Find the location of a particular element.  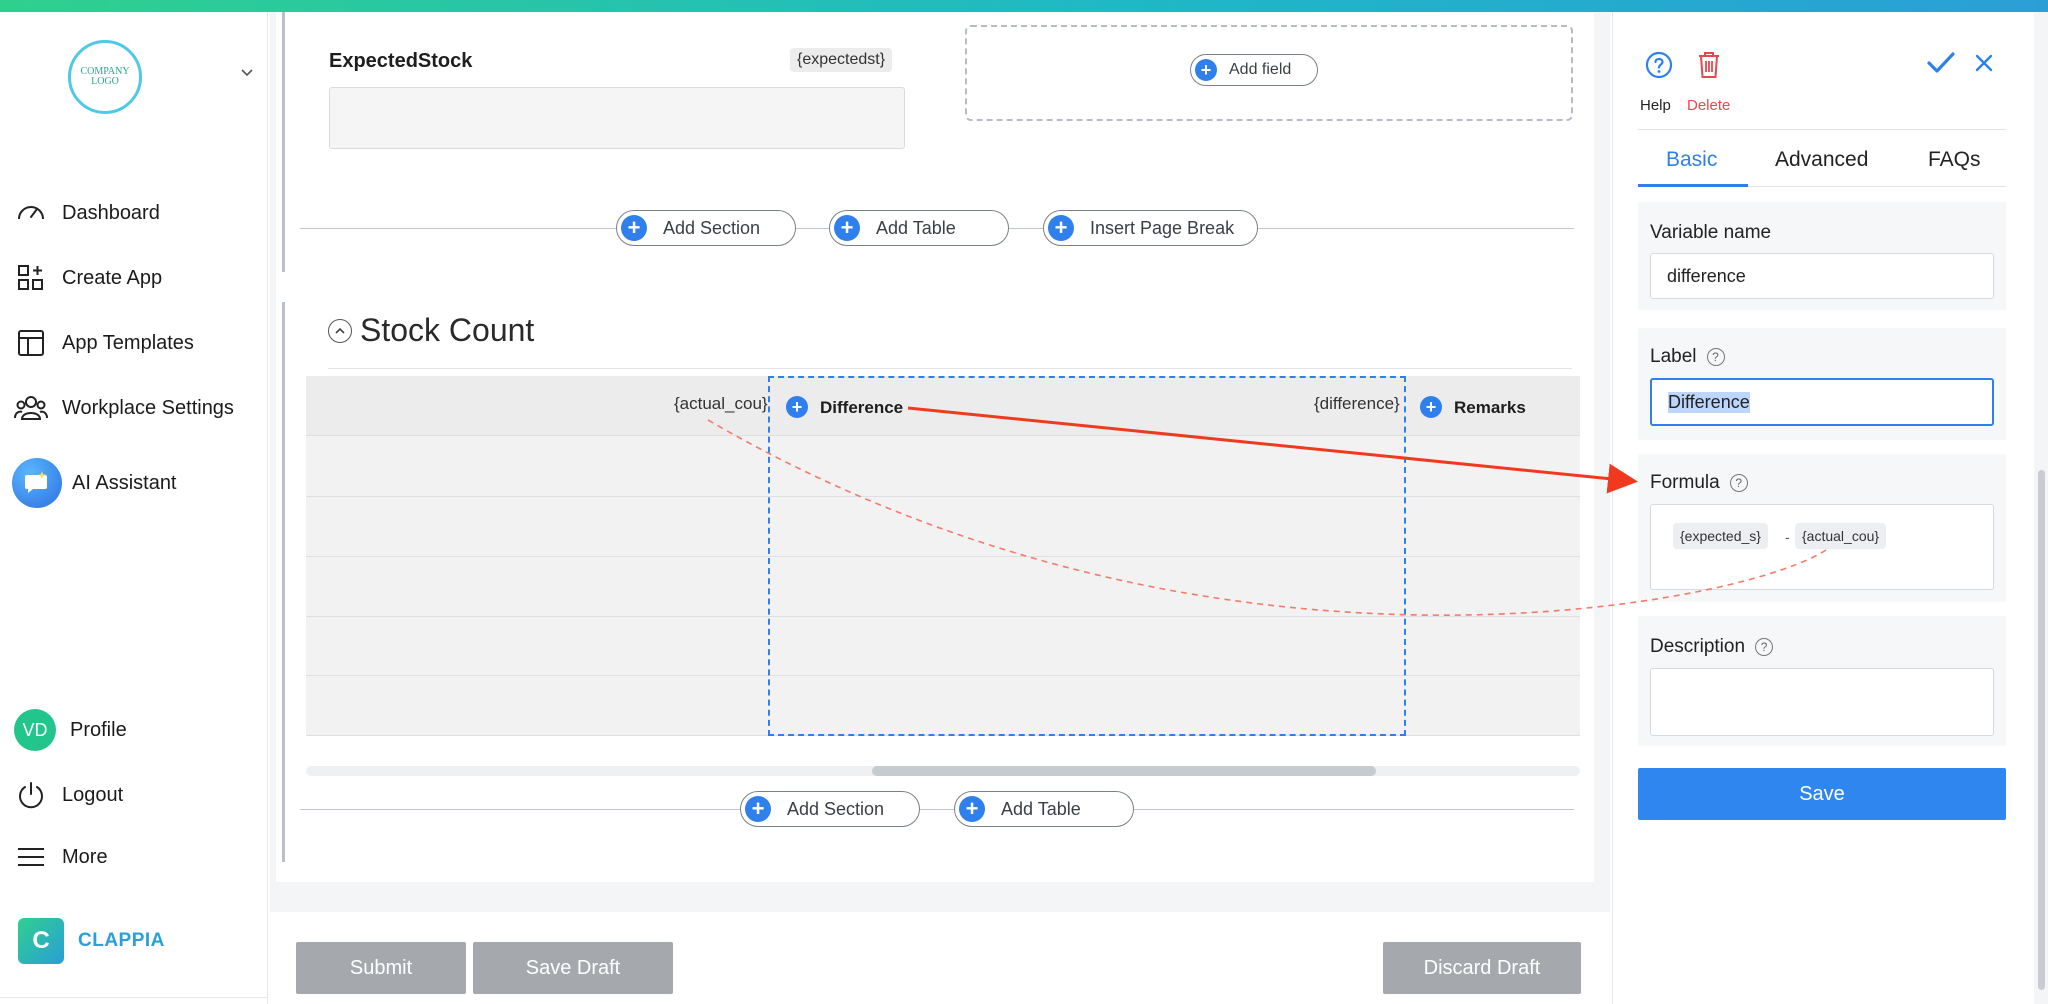

tab-faqs: FAQs is located at coordinates (1954, 159).